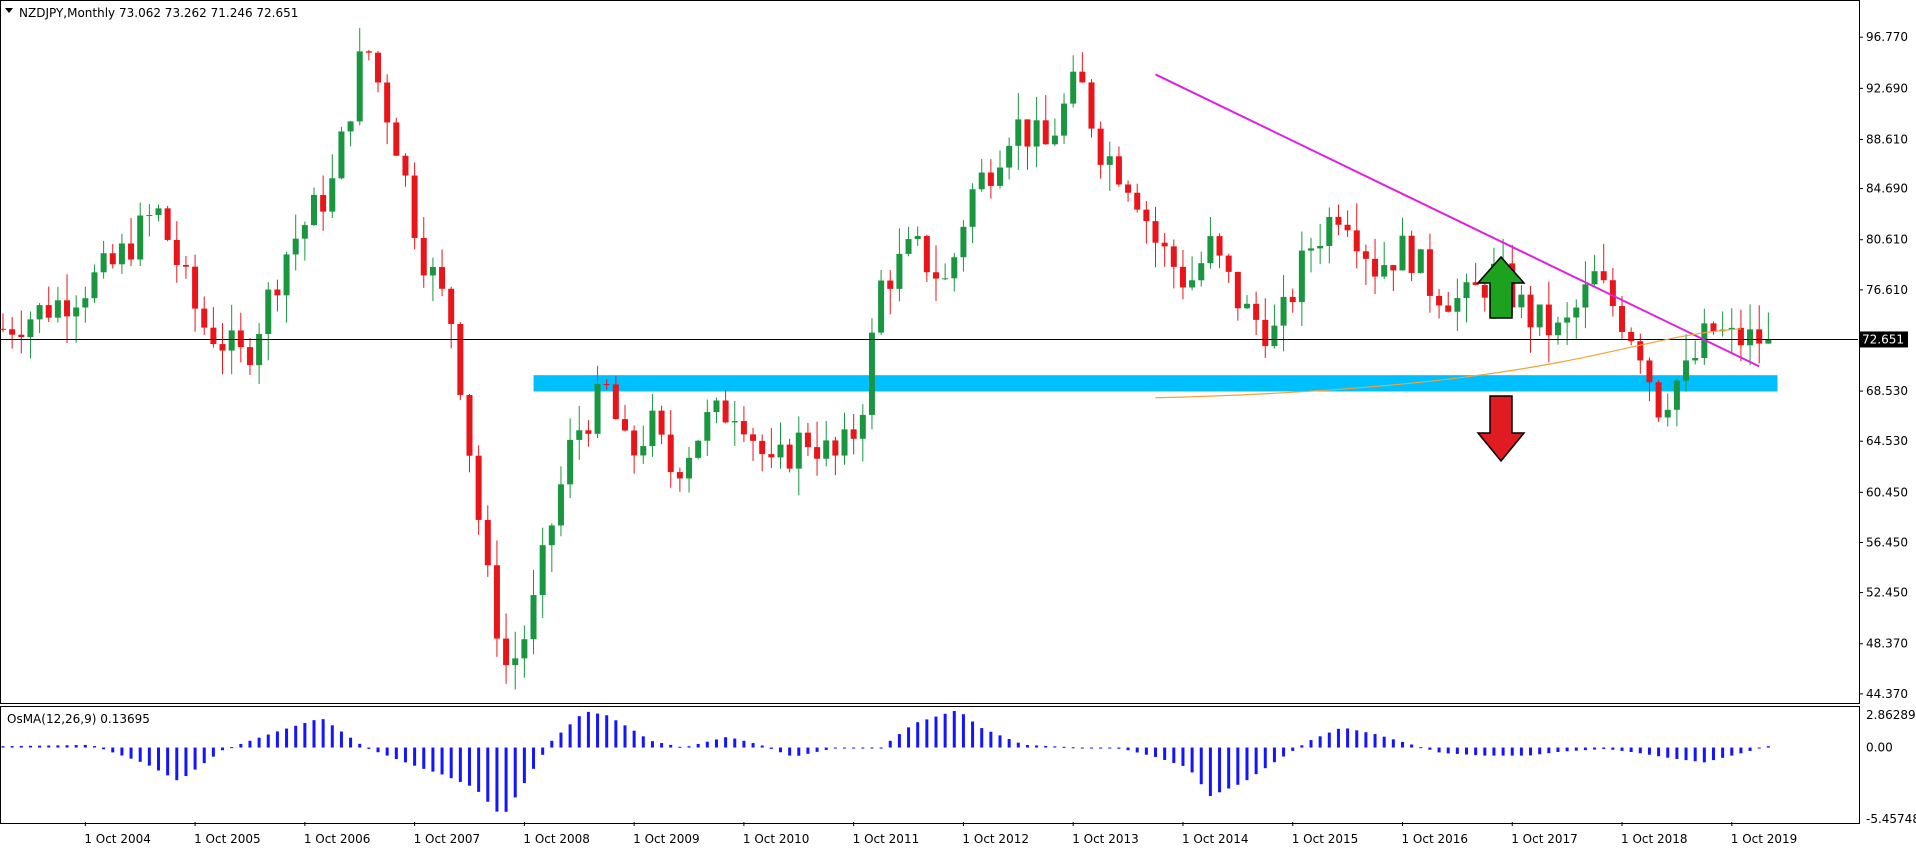 Image resolution: width=1916 pixels, height=850 pixels. What do you see at coordinates (208, 13) in the screenshot?
I see `ohlc-label: 73.062 73.262 71.246 72.651` at bounding box center [208, 13].